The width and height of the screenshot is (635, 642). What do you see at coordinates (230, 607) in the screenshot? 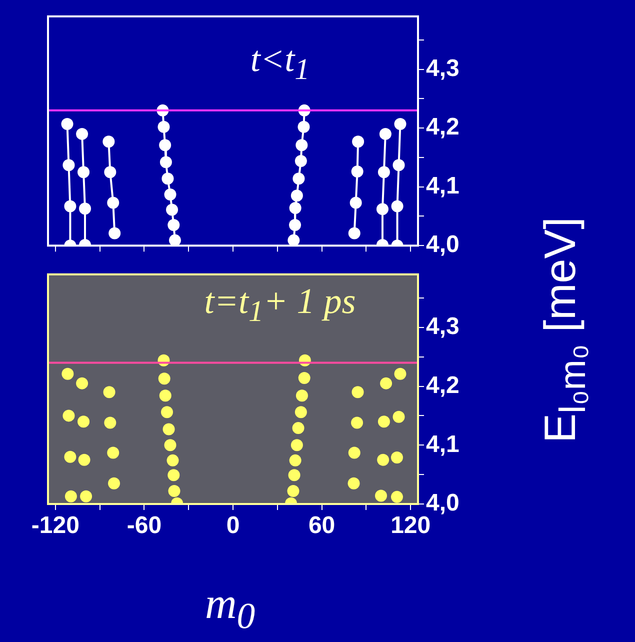
I see `x-axis-title: m$_{0}$` at bounding box center [230, 607].